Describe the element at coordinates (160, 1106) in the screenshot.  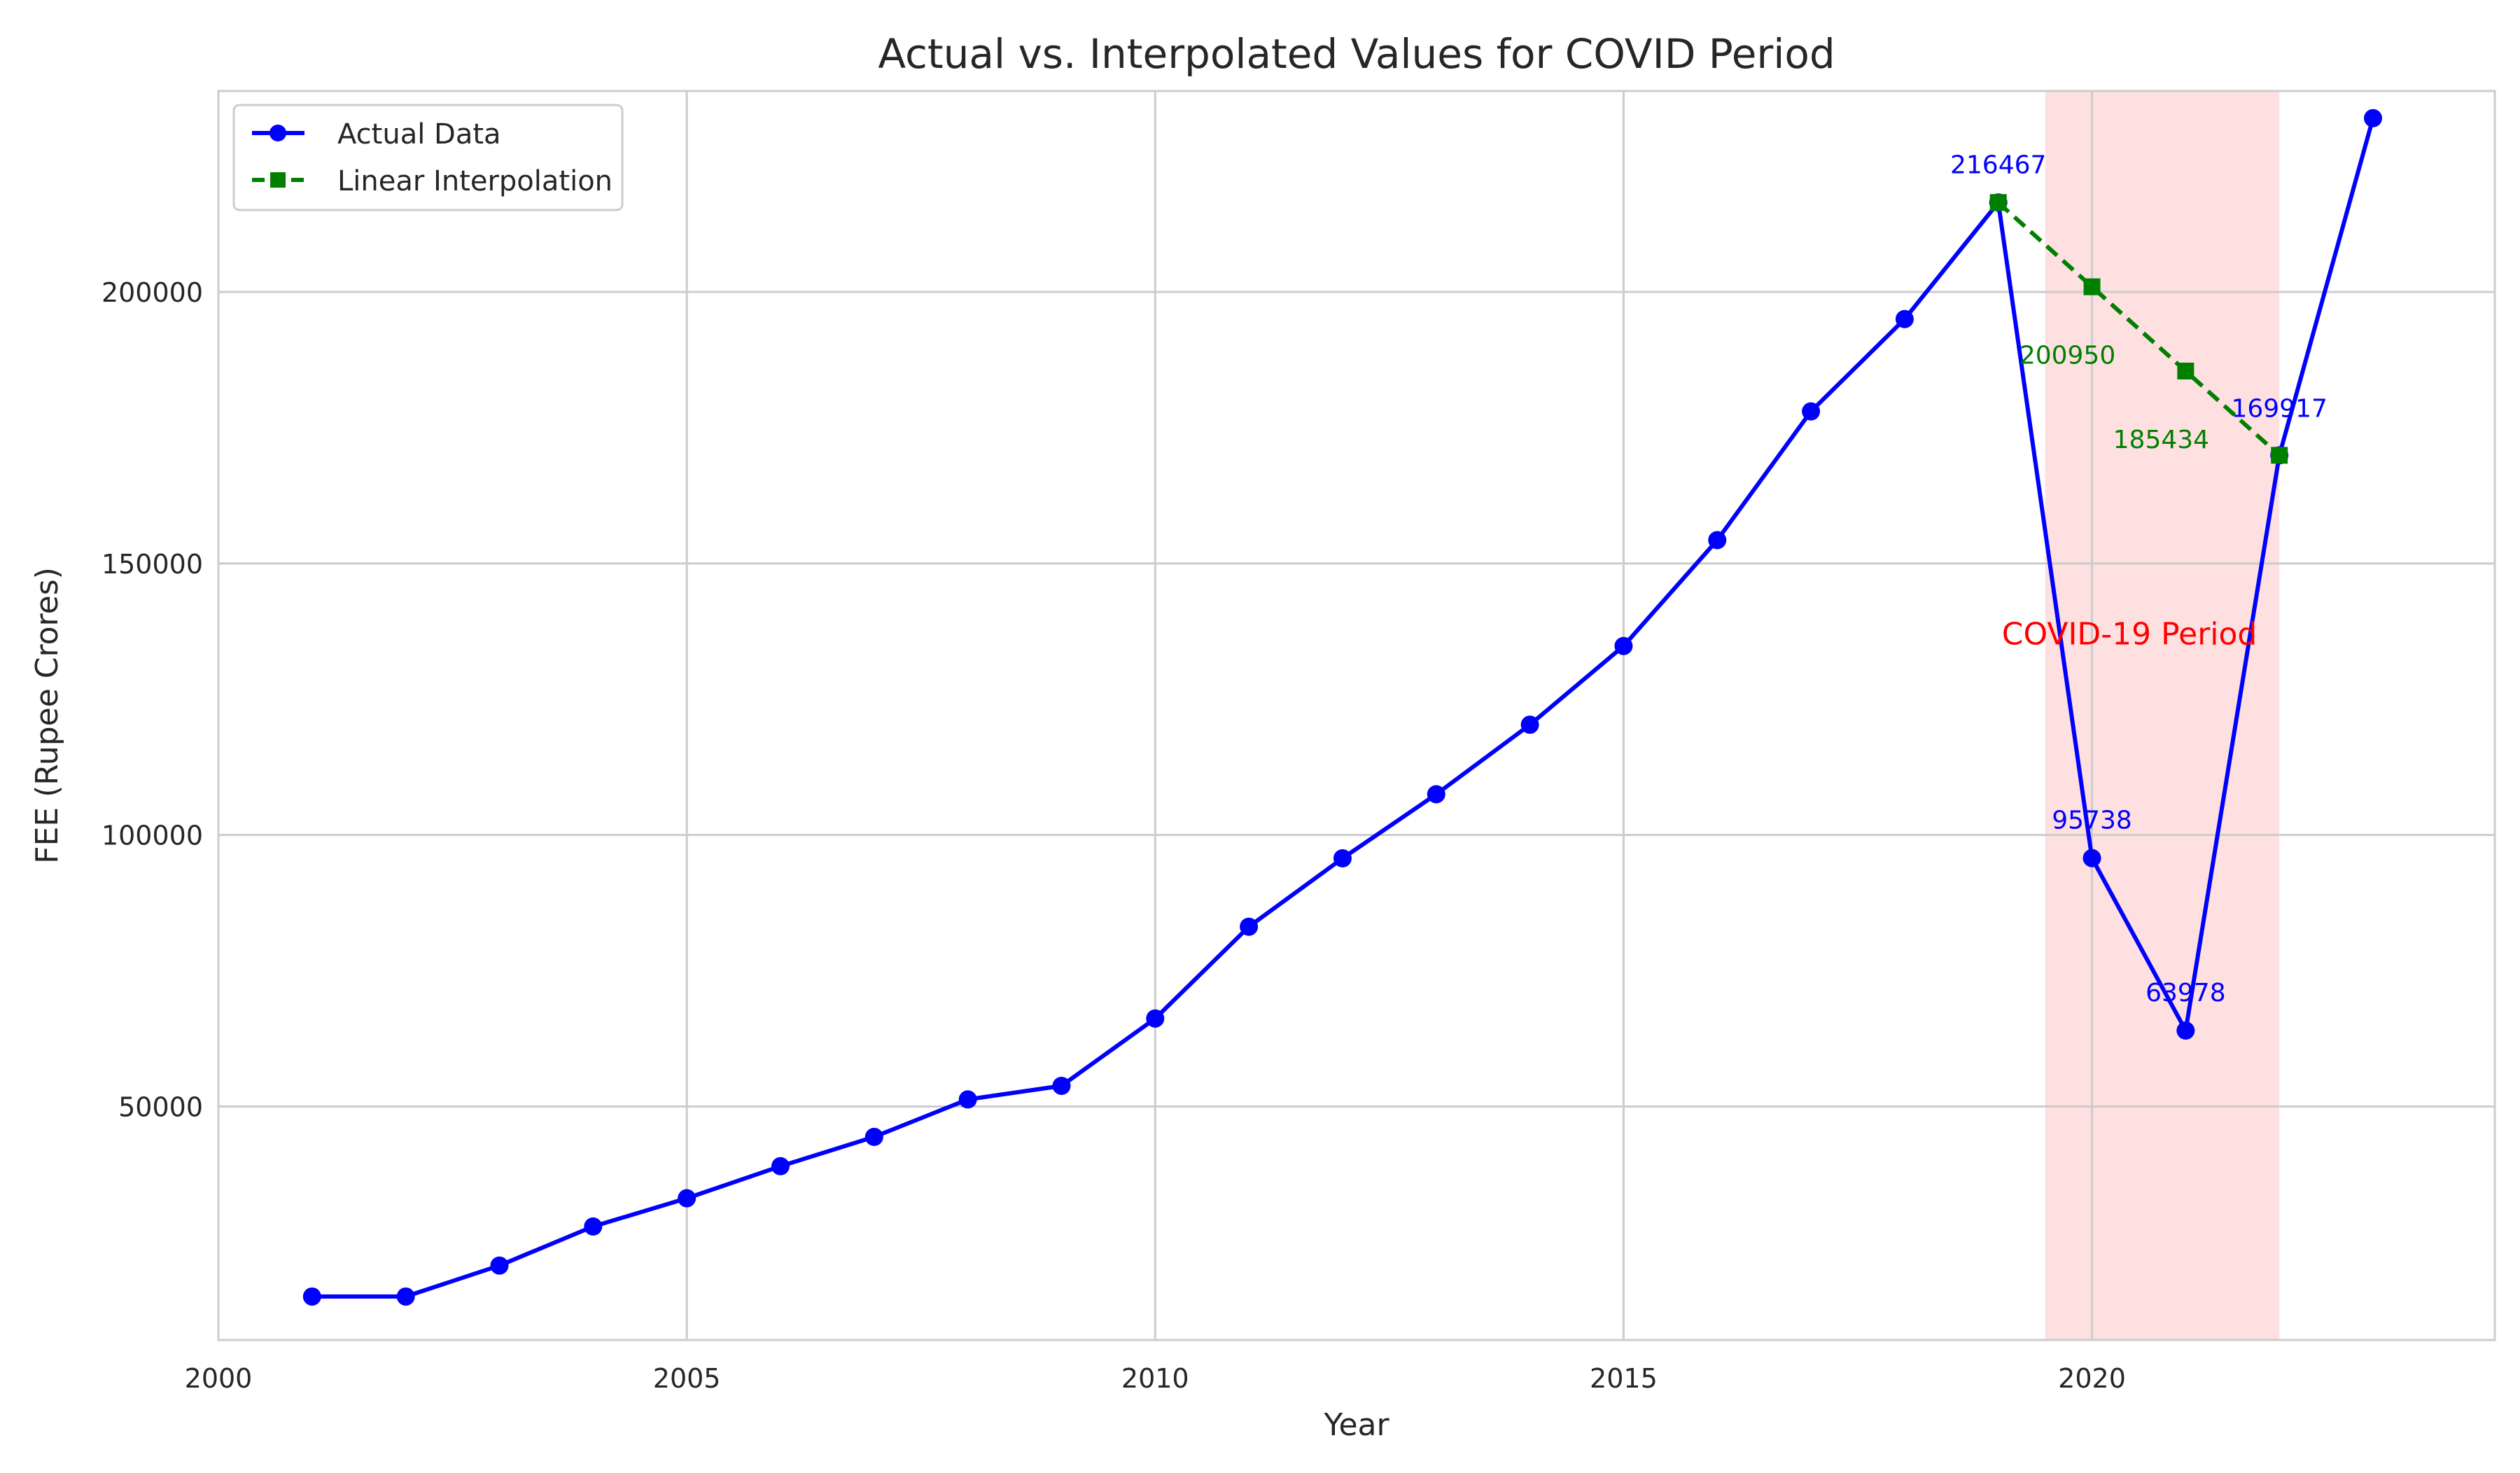
I see `y-tick-label: 50000` at that location.